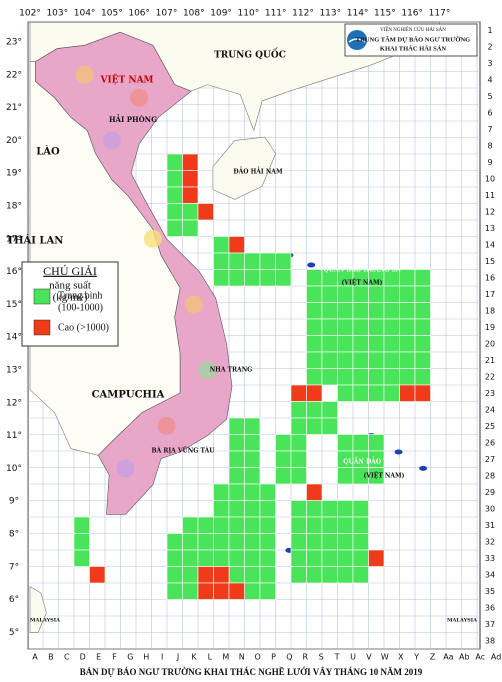 Image resolution: width=502 pixels, height=682 pixels. Describe the element at coordinates (42, 327) in the screenshot. I see `legend-swatch` at that location.